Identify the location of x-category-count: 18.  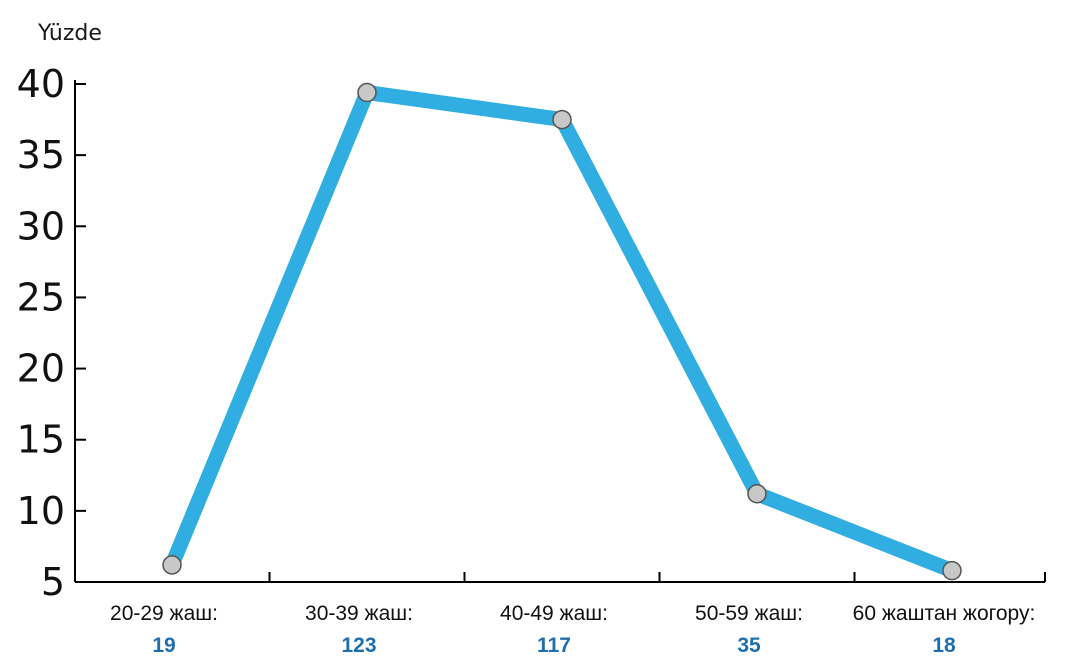
(944, 645).